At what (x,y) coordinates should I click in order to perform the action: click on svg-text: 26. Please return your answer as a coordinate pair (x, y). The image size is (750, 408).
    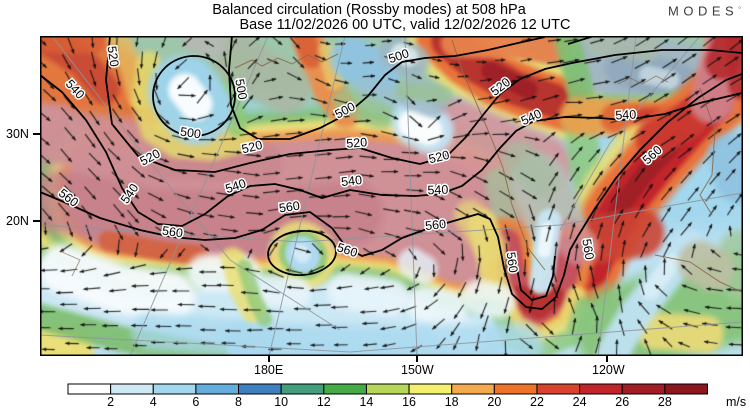
    Looking at the image, I should click on (622, 401).